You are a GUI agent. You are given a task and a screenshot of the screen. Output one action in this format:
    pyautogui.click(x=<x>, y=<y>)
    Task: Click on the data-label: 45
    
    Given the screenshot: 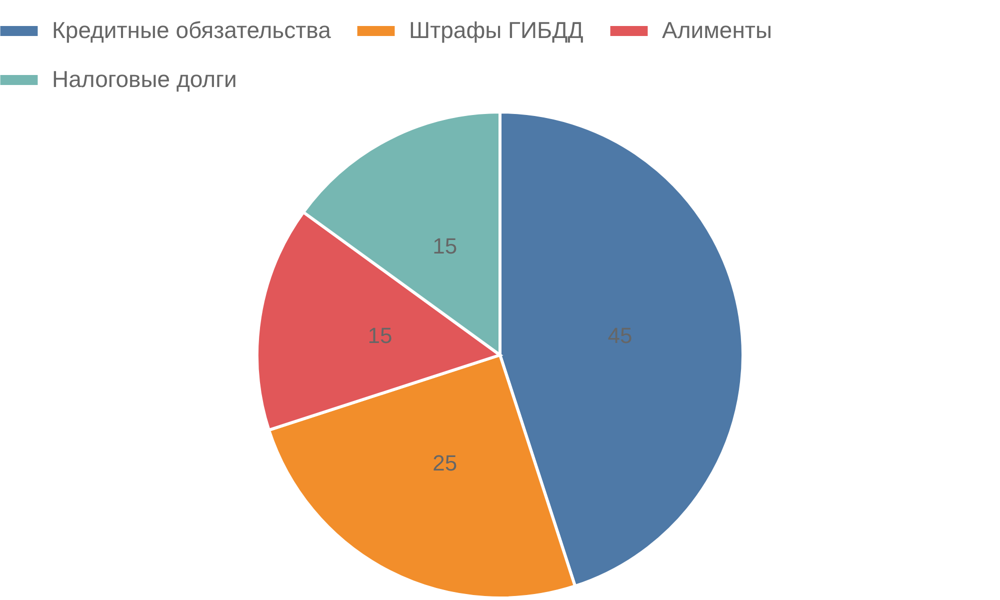 What is the action you would take?
    pyautogui.click(x=620, y=335)
    